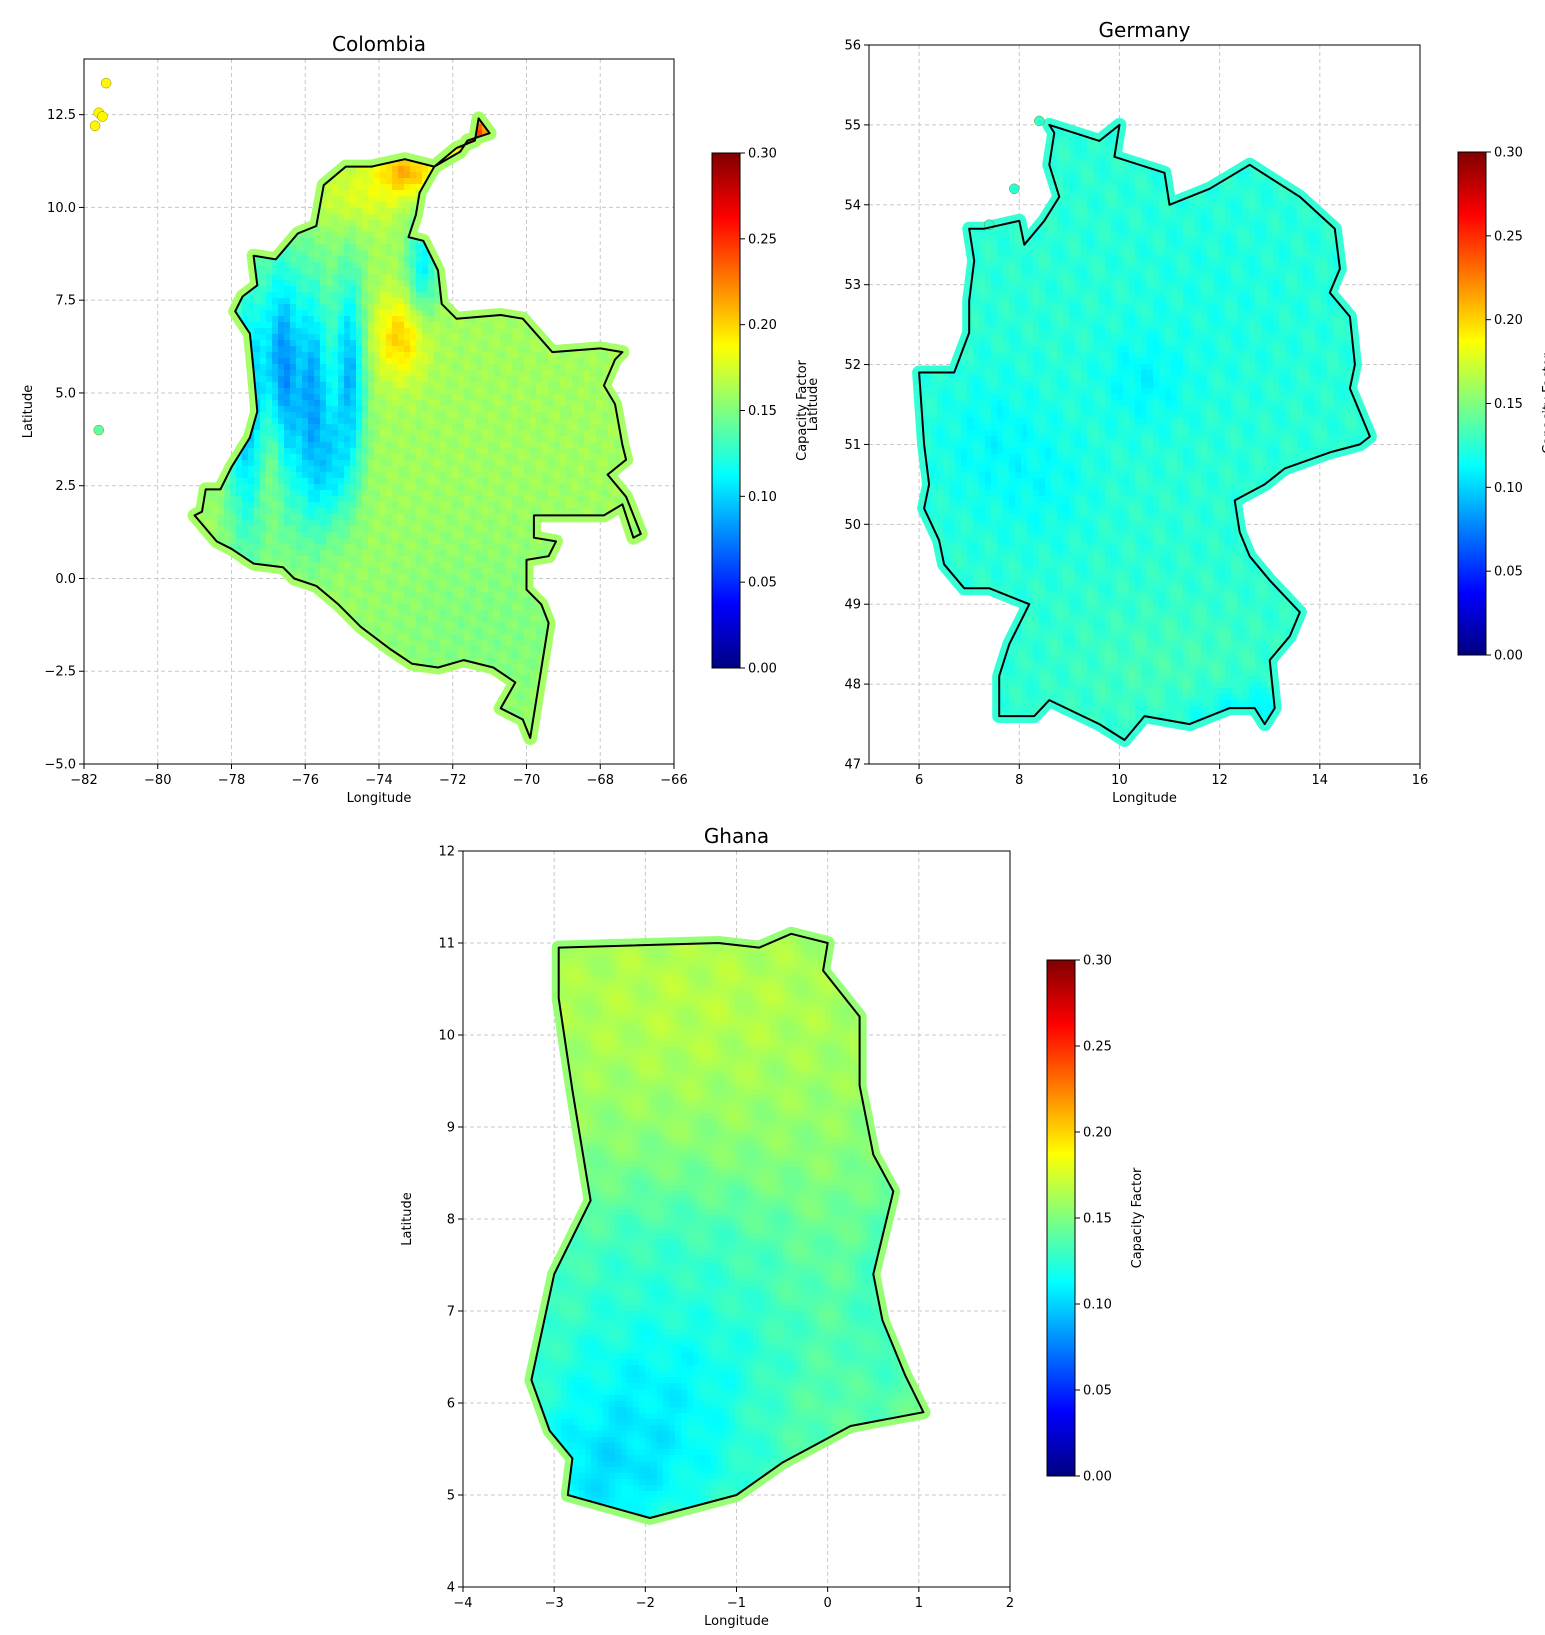 This screenshot has height=1635, width=1545. Describe the element at coordinates (852, 205) in the screenshot. I see `y-tick-label: 54` at that location.